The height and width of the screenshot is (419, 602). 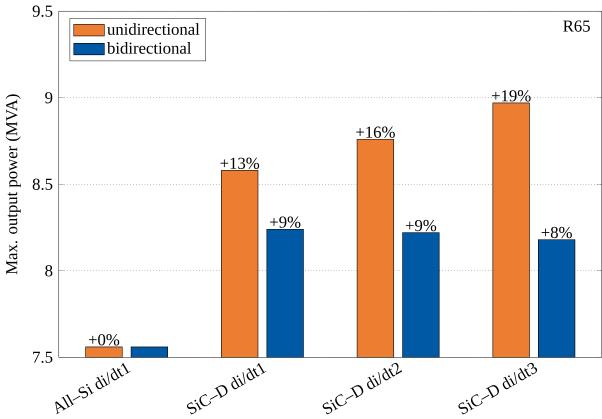 What do you see at coordinates (42, 184) in the screenshot?
I see `y-tick-label: 8.5` at bounding box center [42, 184].